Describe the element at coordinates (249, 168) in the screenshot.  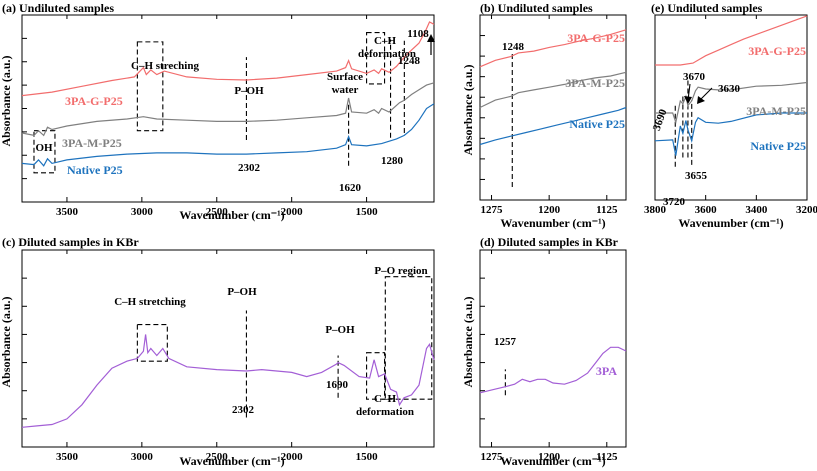
I see `panel-a-ann-2302: 2302` at that location.